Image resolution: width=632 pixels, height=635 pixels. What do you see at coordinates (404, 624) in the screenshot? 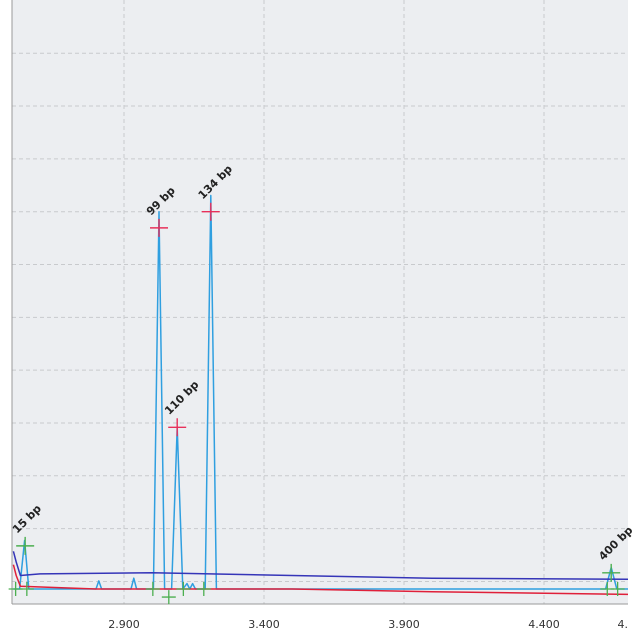
I see `x-tick-label: 3.900` at bounding box center [404, 624].